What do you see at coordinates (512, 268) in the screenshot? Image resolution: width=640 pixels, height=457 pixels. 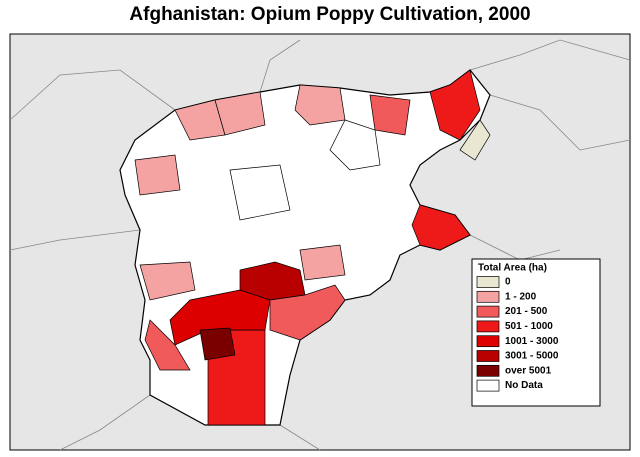 I see `legend-title: Total Area (ha)` at bounding box center [512, 268].